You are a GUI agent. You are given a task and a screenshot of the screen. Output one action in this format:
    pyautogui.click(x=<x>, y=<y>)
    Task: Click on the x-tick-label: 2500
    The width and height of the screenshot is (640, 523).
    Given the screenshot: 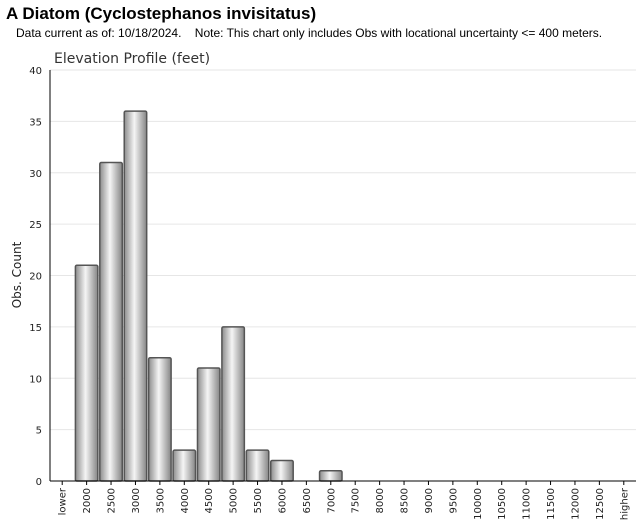 What is the action you would take?
    pyautogui.click(x=112, y=500)
    